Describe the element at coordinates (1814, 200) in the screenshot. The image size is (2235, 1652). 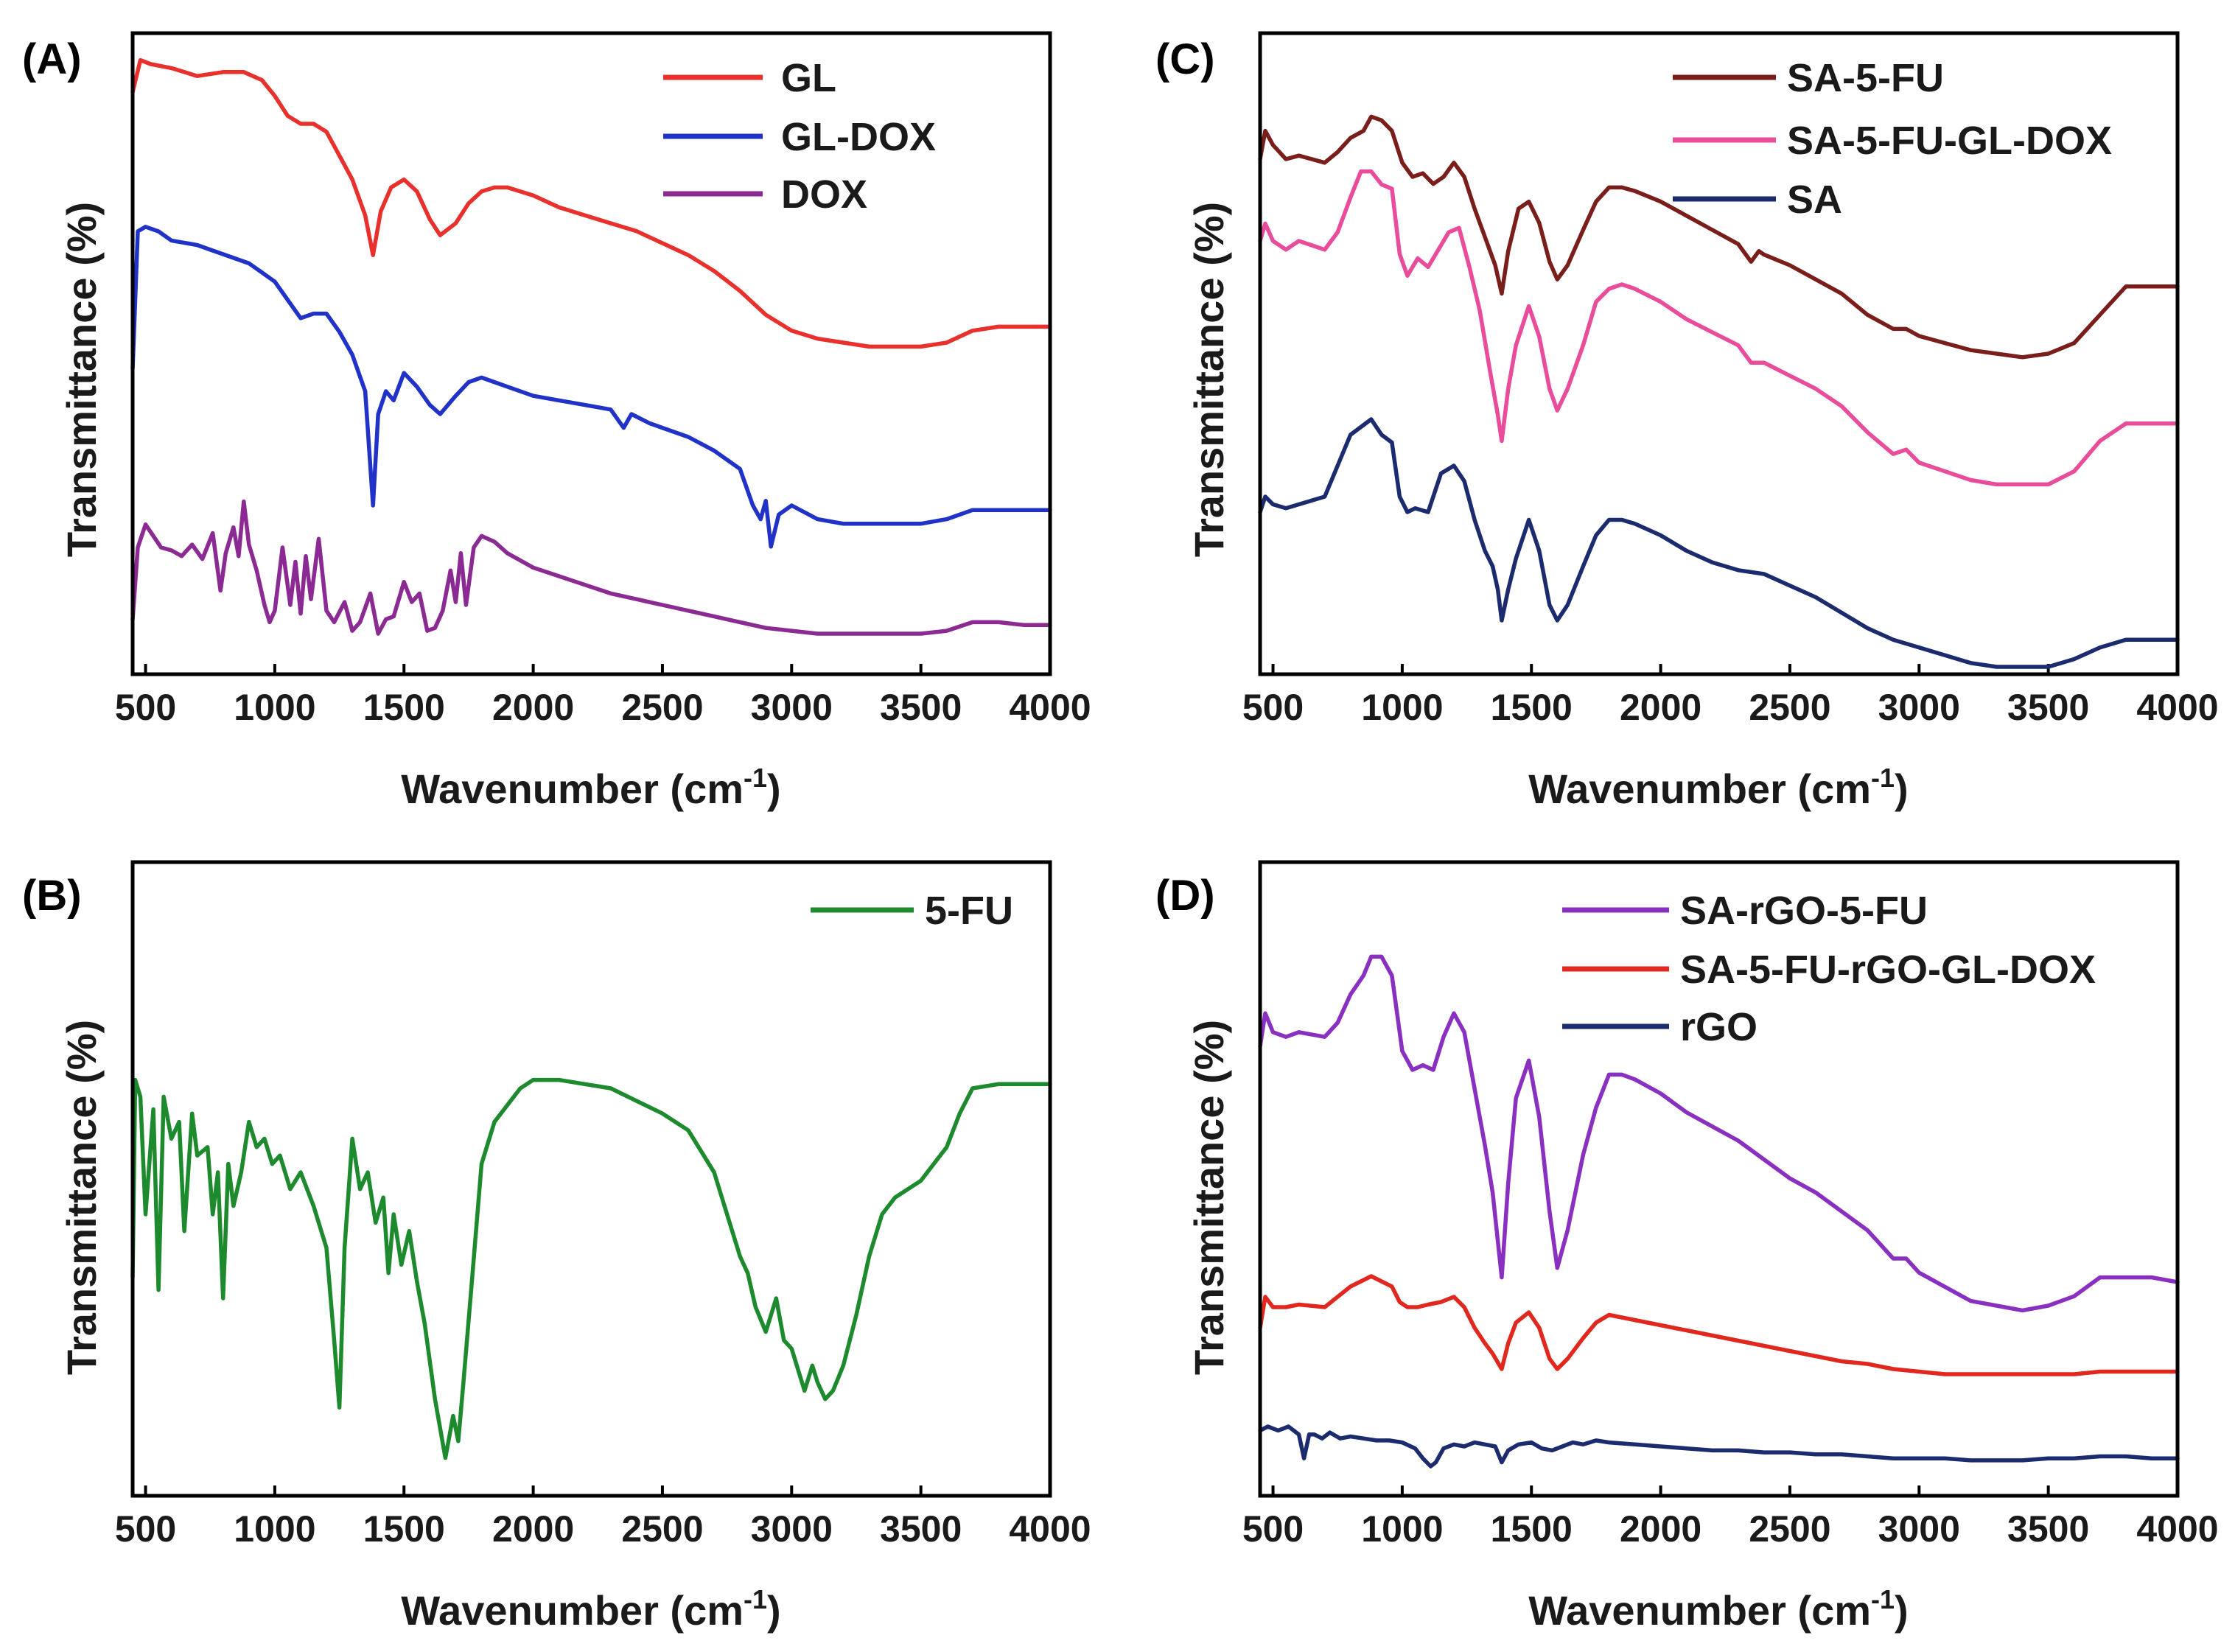
I see `legend-label: SA` at that location.